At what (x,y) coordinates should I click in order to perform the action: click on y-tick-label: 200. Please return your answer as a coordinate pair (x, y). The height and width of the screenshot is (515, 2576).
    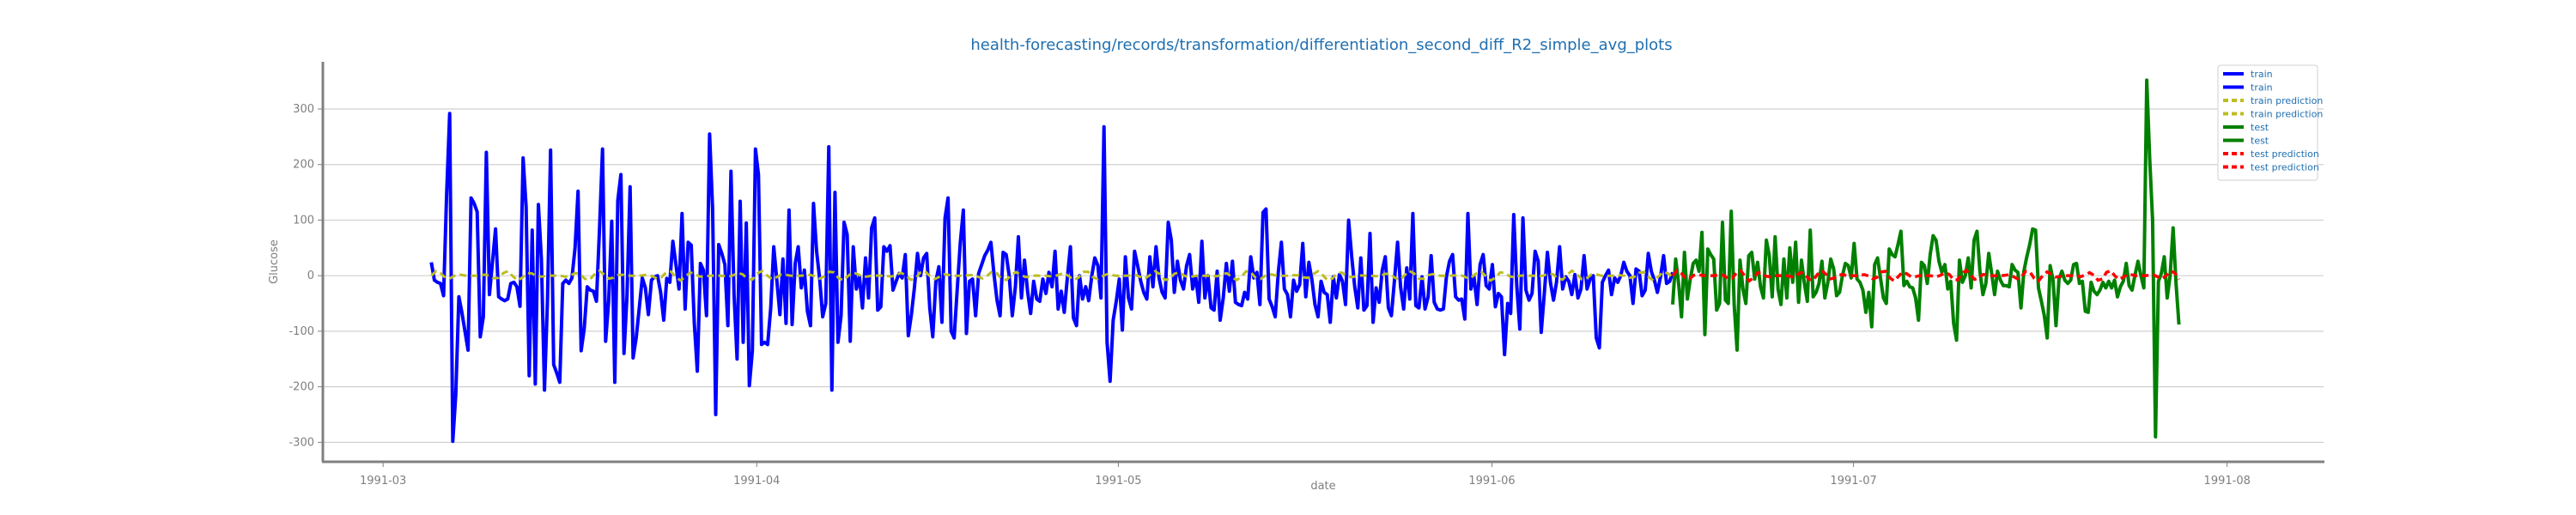
    Looking at the image, I should click on (303, 165).